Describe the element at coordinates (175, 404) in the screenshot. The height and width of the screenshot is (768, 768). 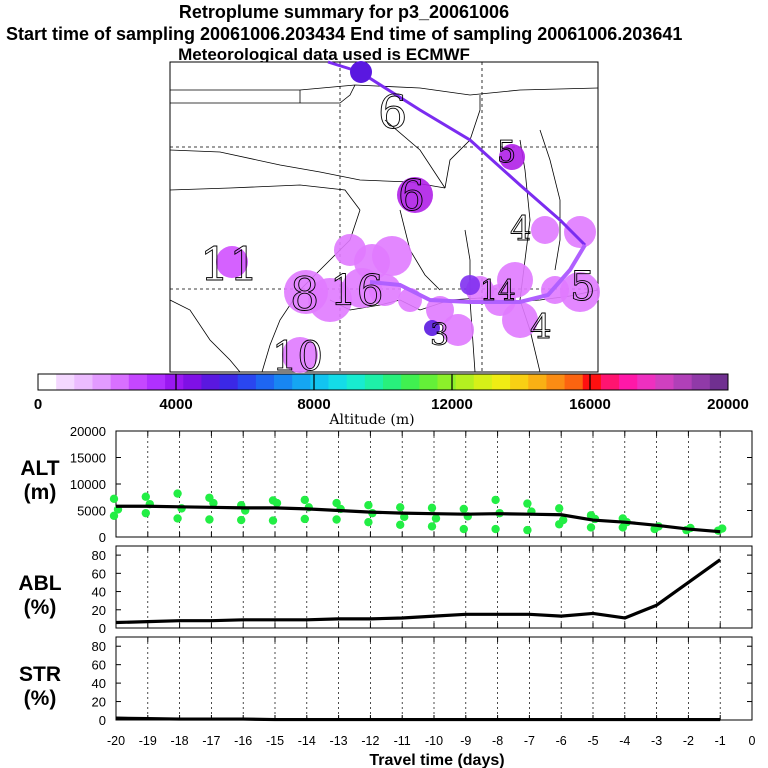
I see `colorbar-tick-label: 4000` at that location.